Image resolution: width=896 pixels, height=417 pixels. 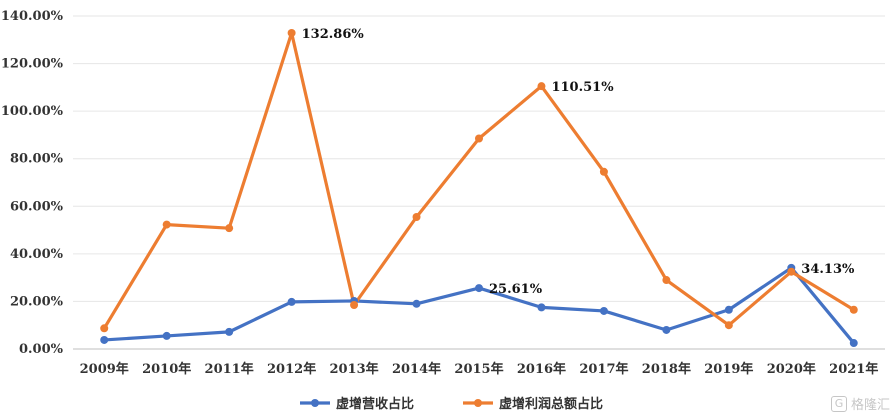 What do you see at coordinates (853, 369) in the screenshot?
I see `x-tick-label: 2021年` at bounding box center [853, 369].